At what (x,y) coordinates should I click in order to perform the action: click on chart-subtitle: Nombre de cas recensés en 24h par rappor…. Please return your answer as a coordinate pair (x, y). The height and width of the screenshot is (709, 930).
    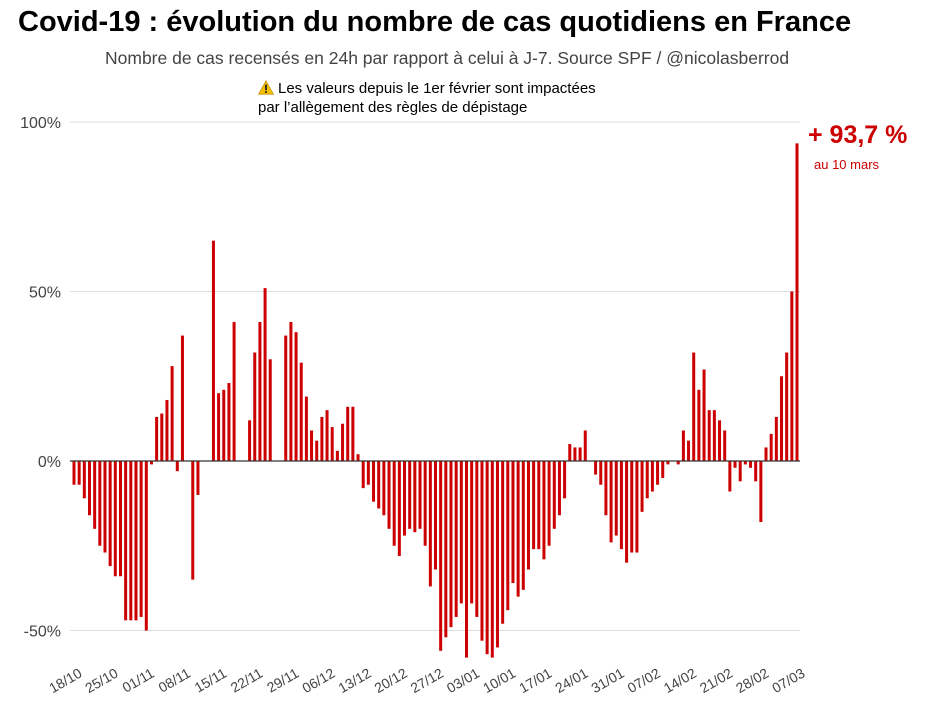
    Looking at the image, I should click on (447, 58).